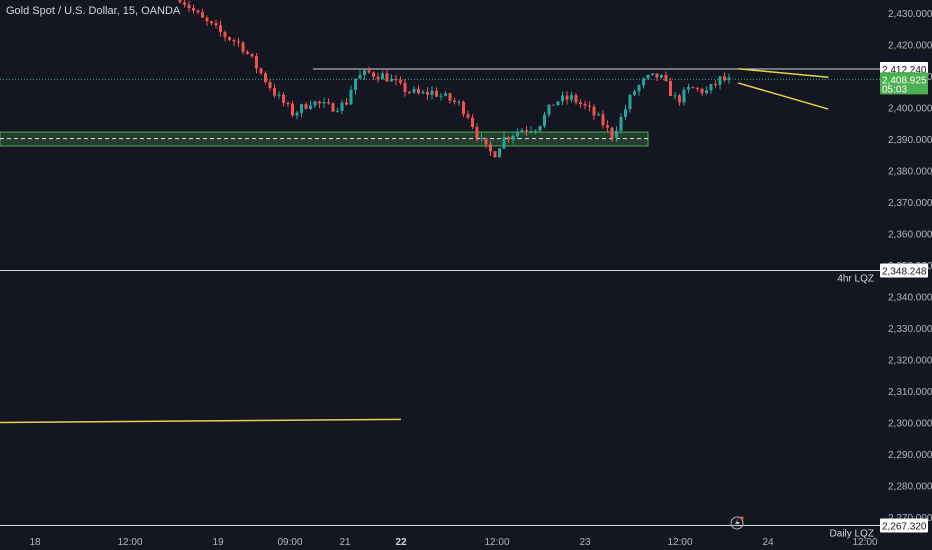 The height and width of the screenshot is (550, 932). What do you see at coordinates (910, 424) in the screenshot?
I see `y-tick-label: 2,300.000` at bounding box center [910, 424].